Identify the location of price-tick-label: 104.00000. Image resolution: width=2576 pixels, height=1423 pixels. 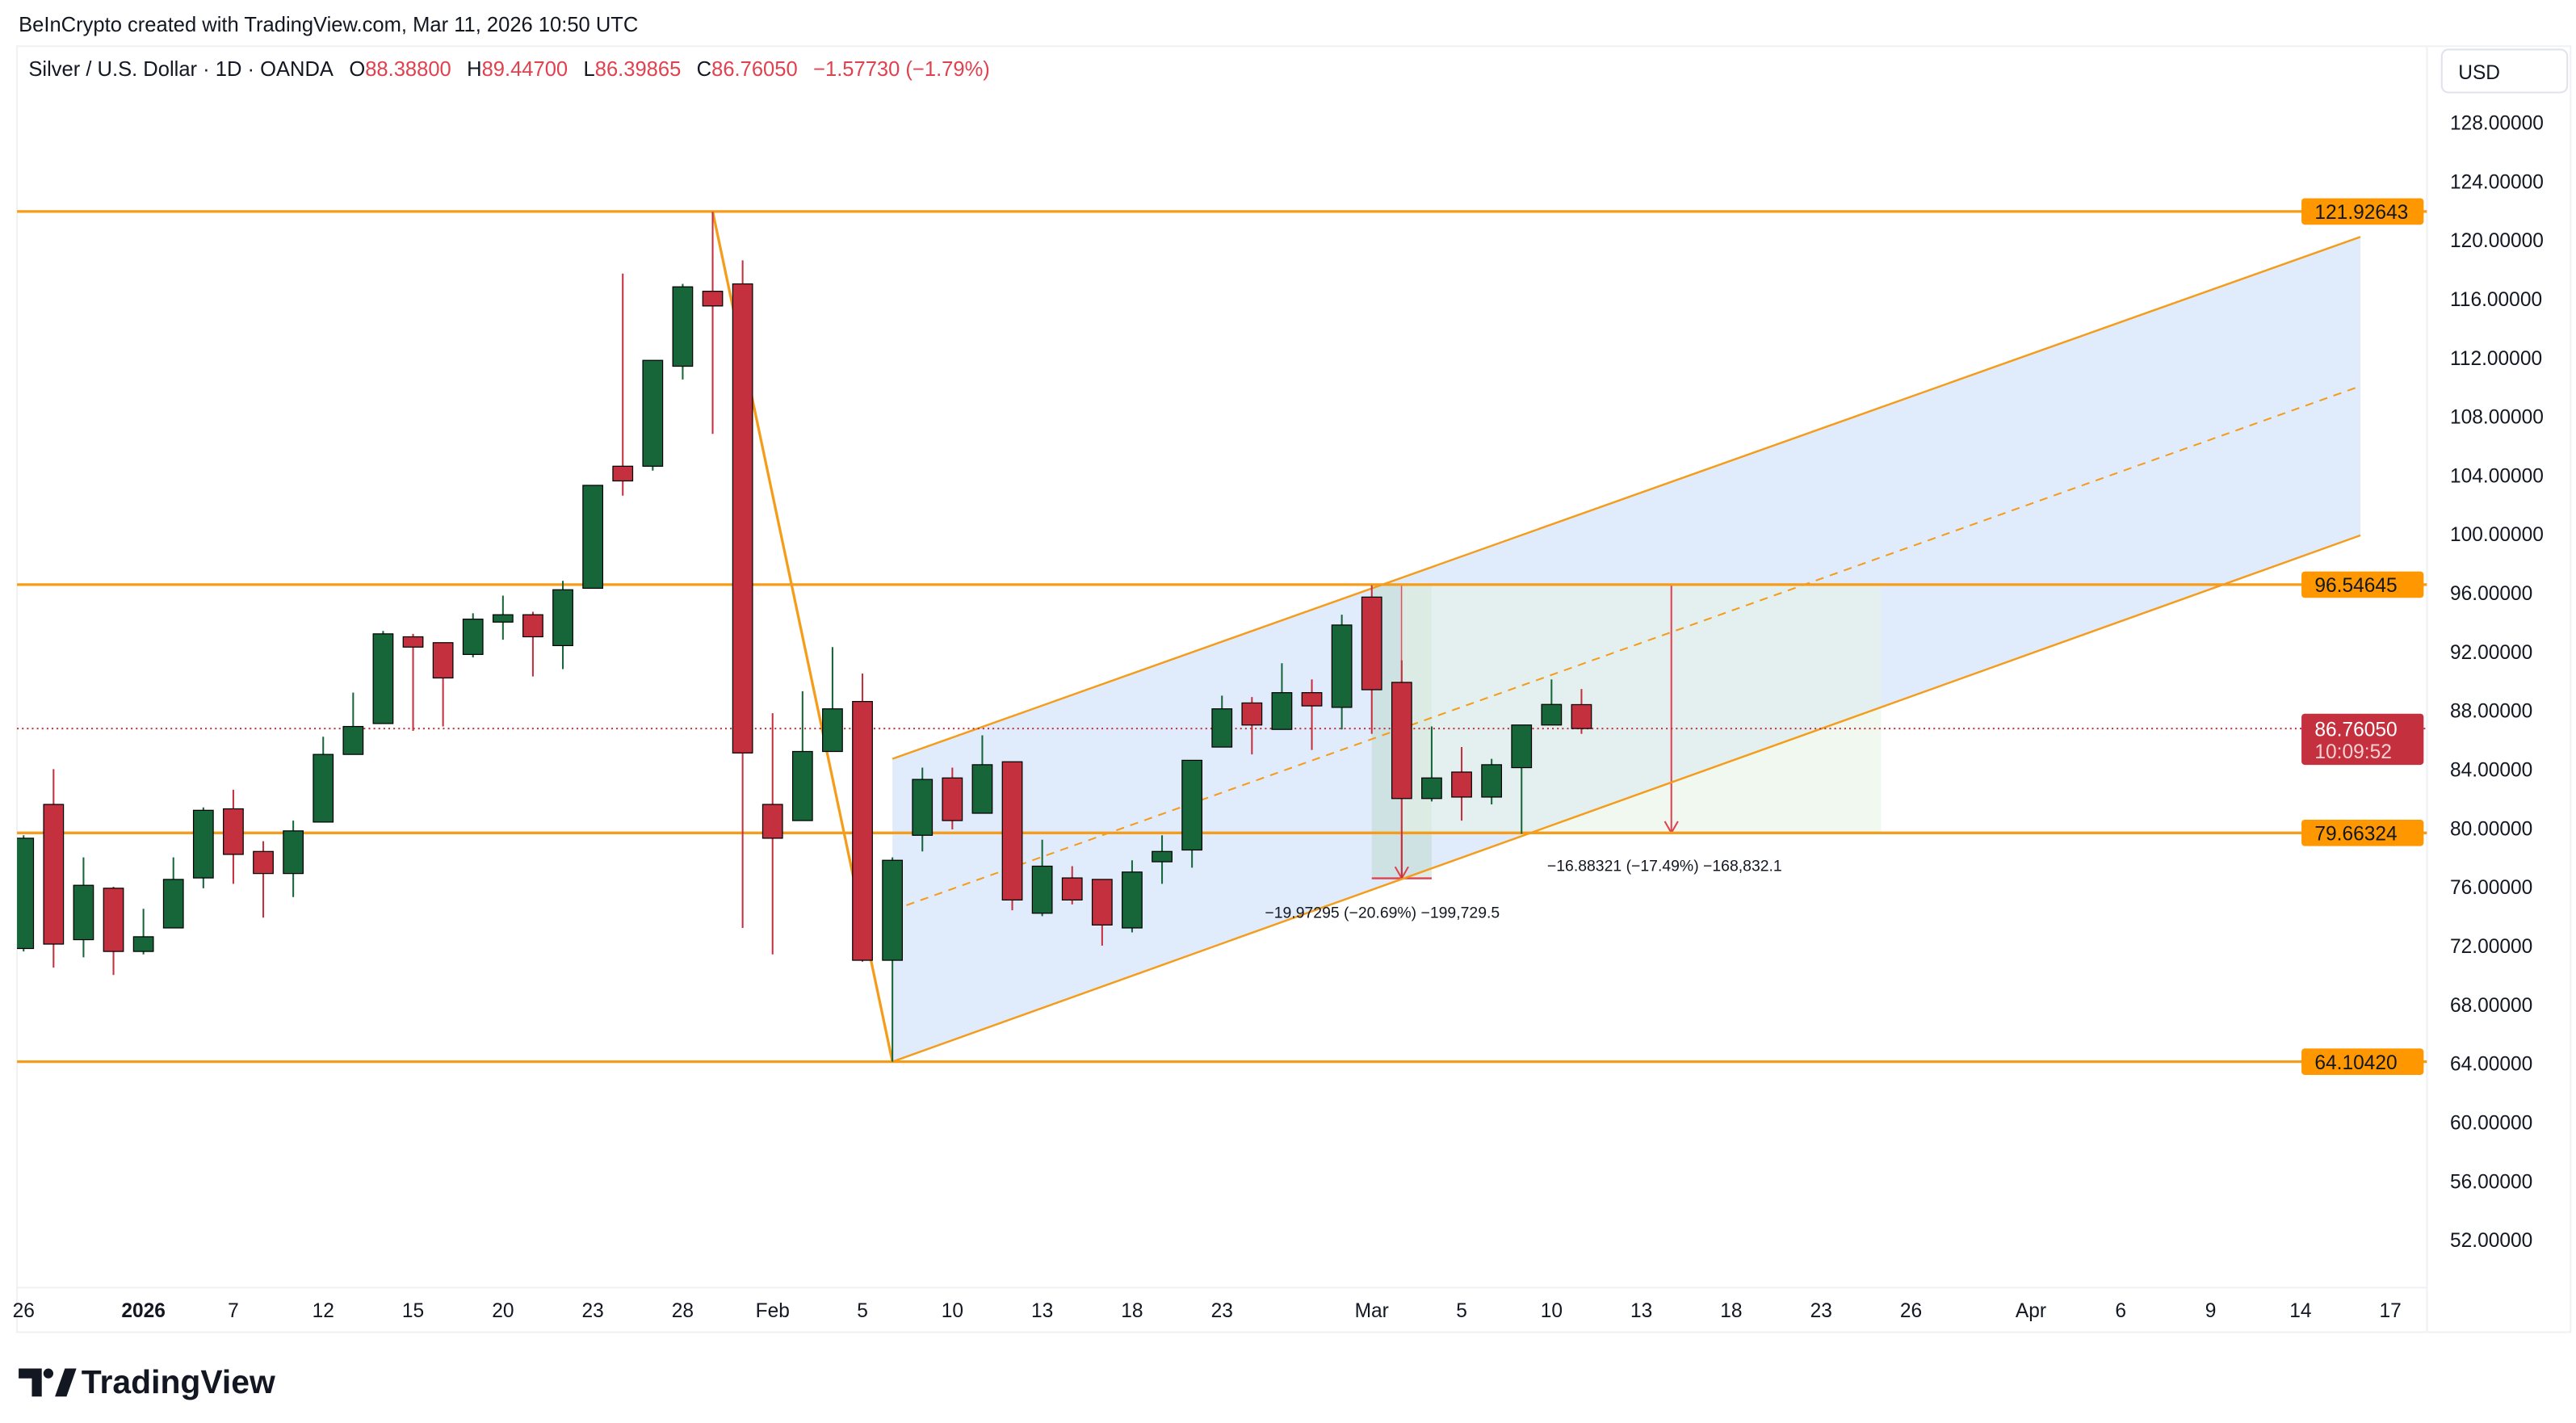
(2497, 476).